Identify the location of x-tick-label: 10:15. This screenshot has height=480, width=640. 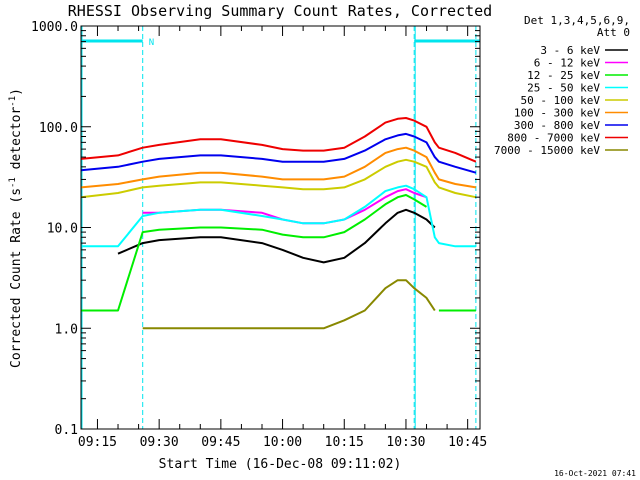
(344, 442).